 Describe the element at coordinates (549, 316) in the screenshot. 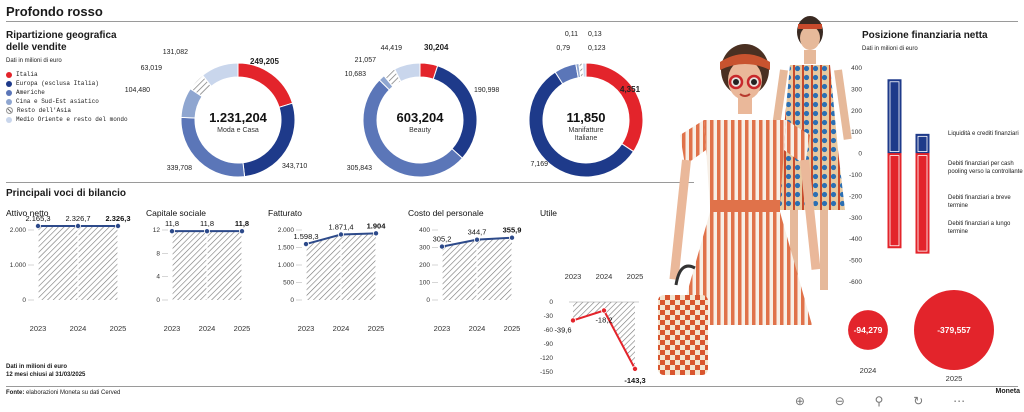

I see `y-tick-label: -30` at that location.